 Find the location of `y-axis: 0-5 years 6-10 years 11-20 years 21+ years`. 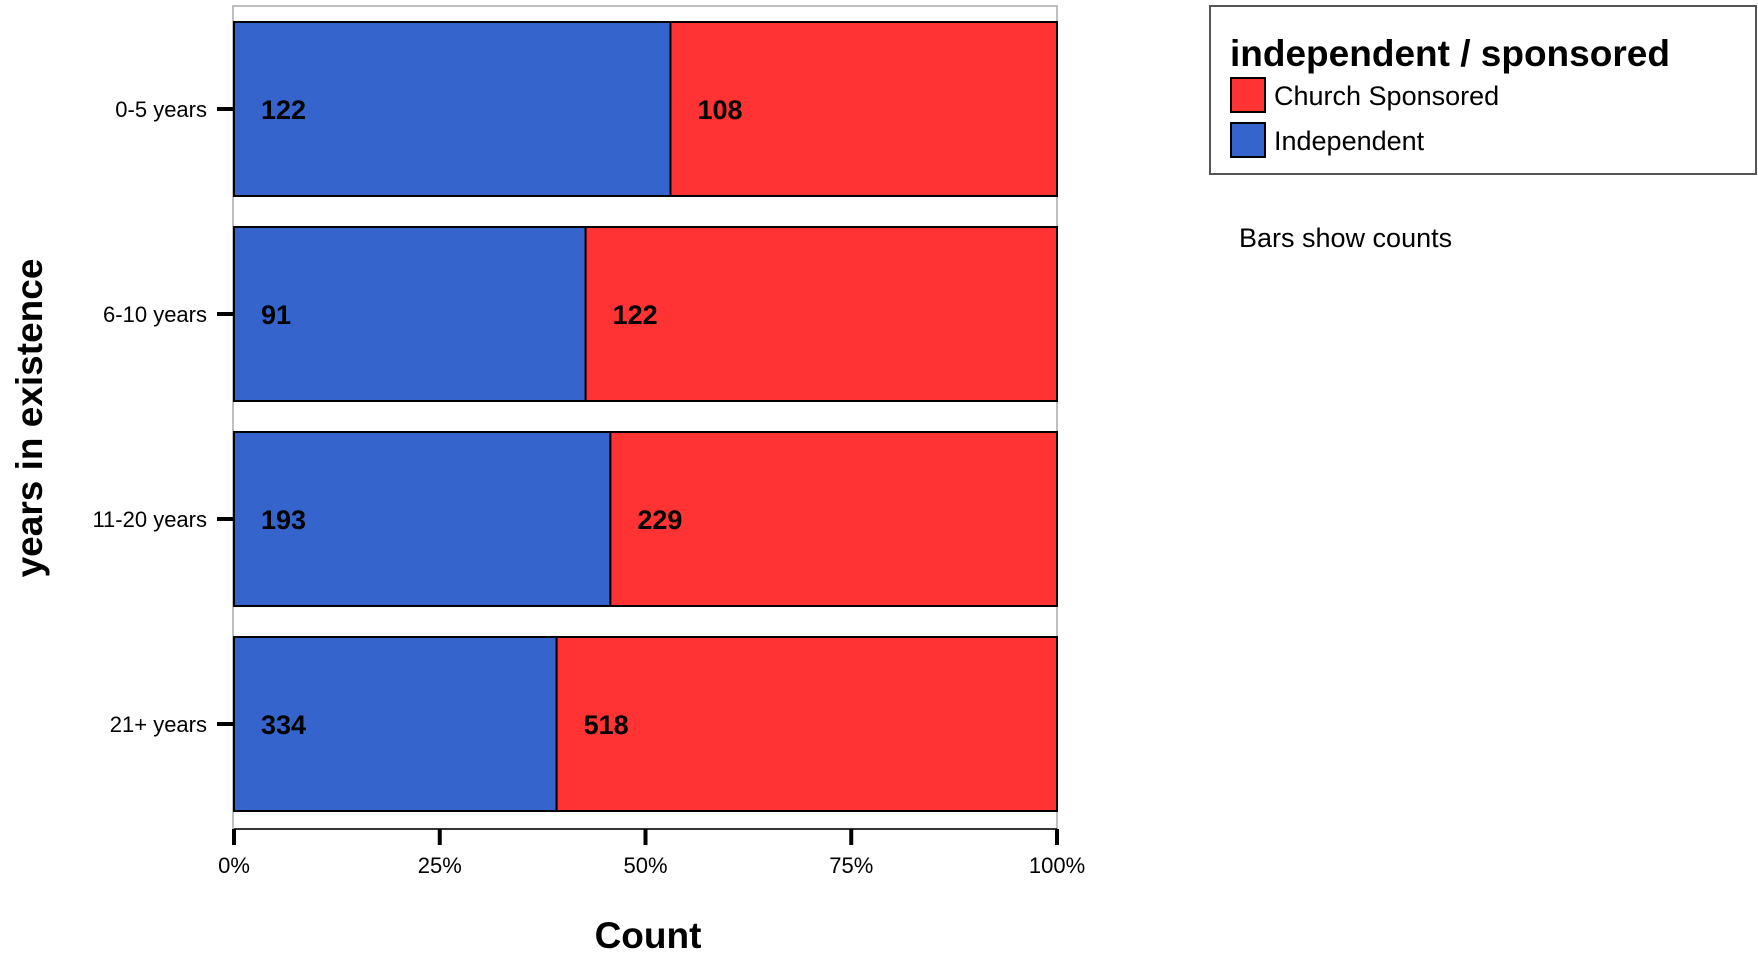

y-axis: 0-5 years 6-10 years 11-20 years 21+ years is located at coordinates (163, 417).